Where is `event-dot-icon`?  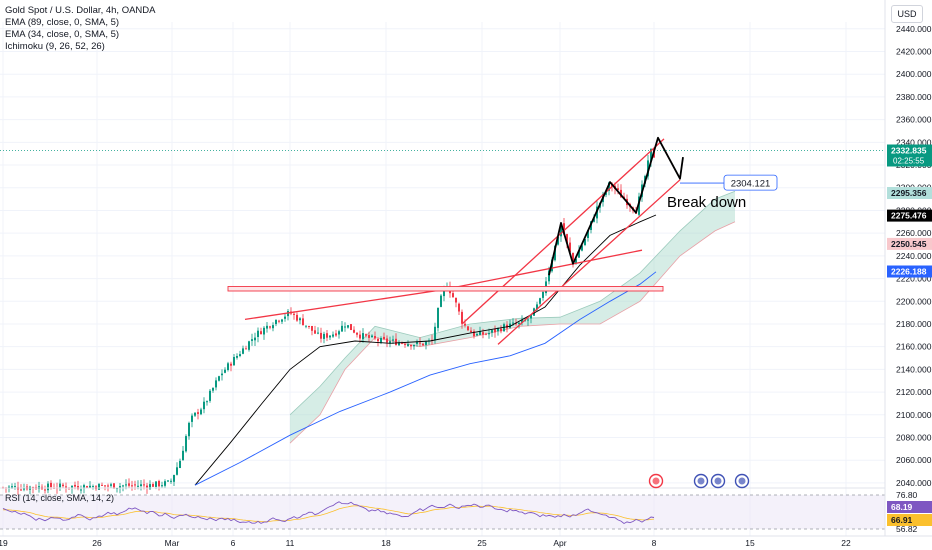 event-dot-icon is located at coordinates (656, 481).